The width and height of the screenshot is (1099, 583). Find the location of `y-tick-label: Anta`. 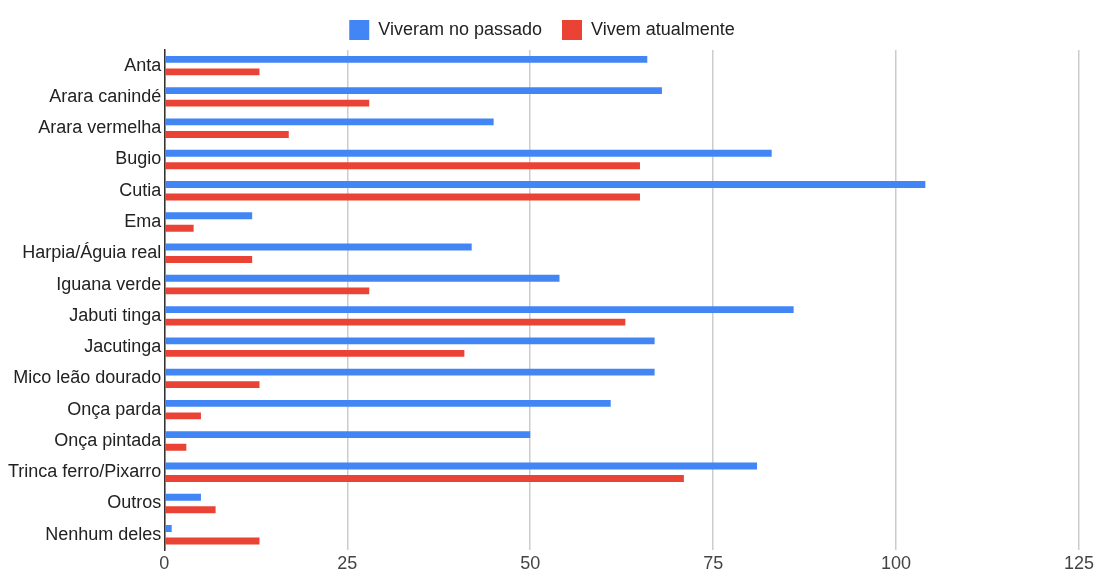

y-tick-label: Anta is located at coordinates (143, 64).